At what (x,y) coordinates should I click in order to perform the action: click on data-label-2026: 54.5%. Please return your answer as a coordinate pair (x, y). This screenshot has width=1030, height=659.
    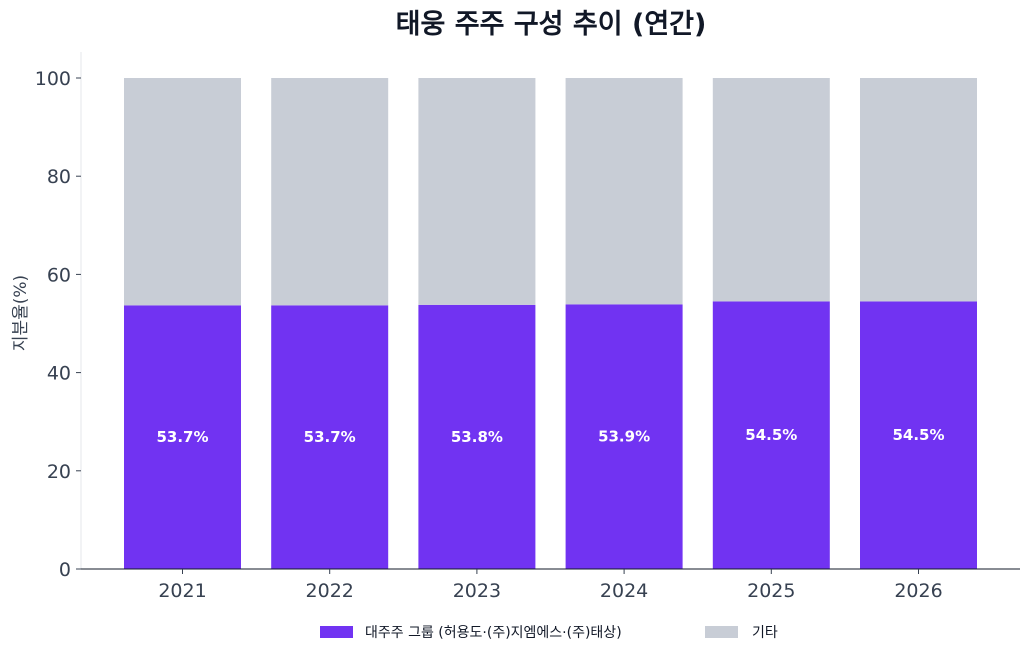
    Looking at the image, I should click on (918, 435).